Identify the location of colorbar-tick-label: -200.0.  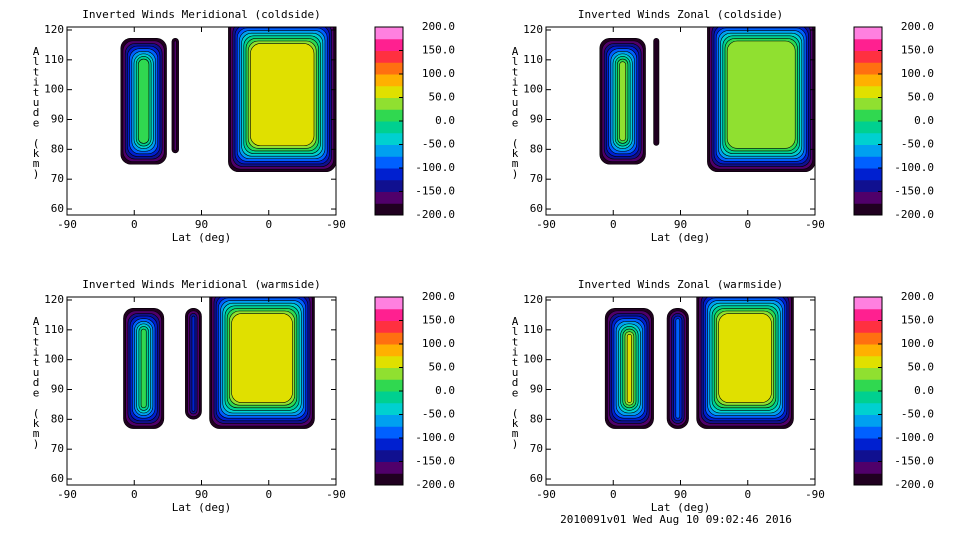
(914, 214).